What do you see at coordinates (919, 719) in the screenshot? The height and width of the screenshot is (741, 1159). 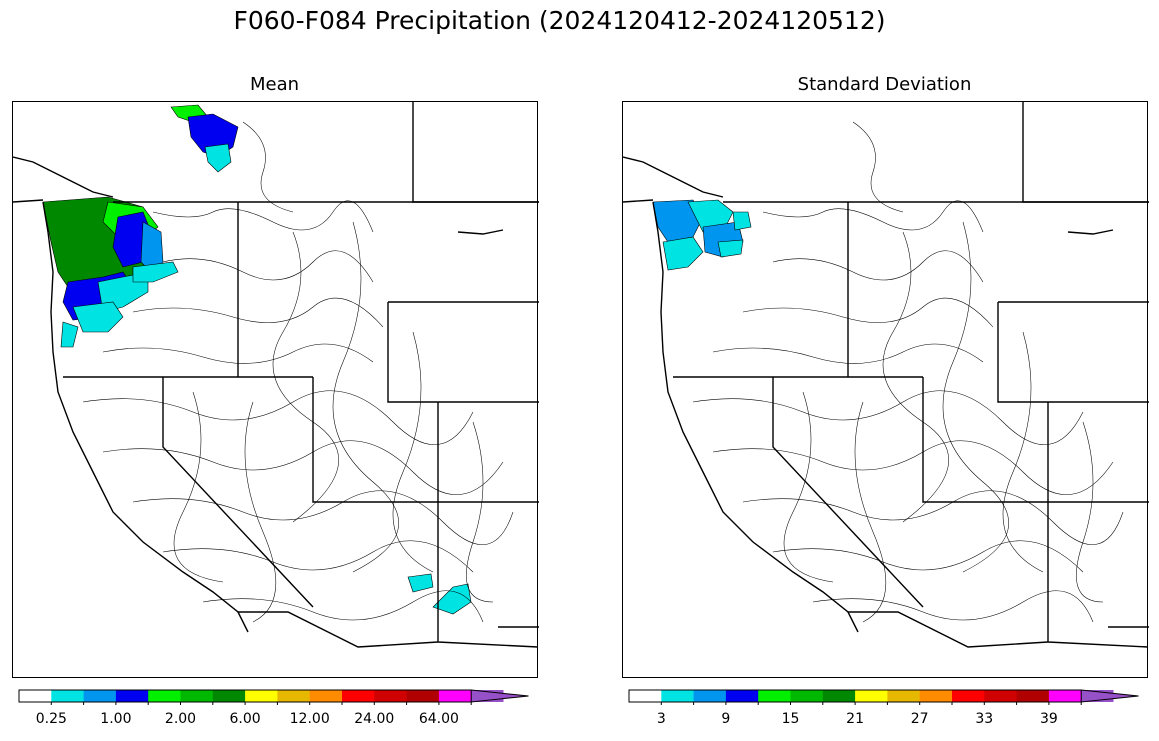 I see `stddev-colorbar-tick-label: 27` at bounding box center [919, 719].